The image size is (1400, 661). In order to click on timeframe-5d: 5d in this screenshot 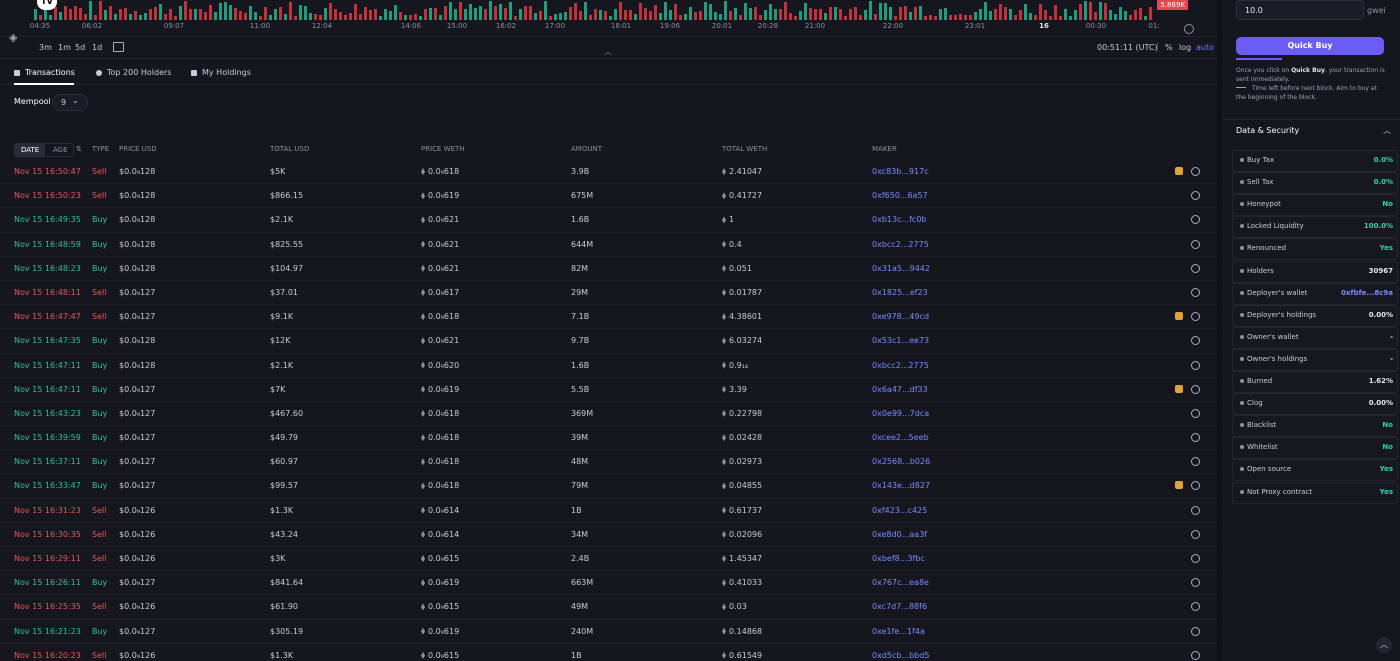, I will do `click(80, 47)`.